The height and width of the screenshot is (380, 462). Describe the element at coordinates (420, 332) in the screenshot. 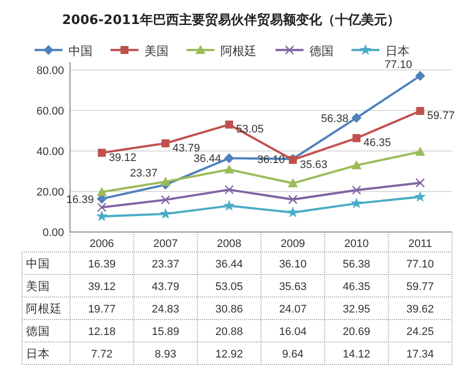

I see `data-label: 24.25` at that location.